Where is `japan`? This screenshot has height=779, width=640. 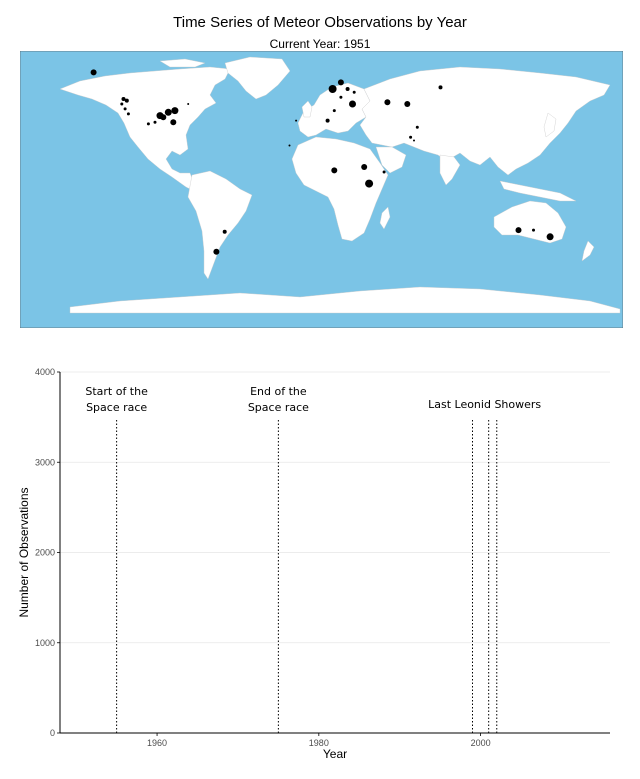
japan is located at coordinates (550, 125).